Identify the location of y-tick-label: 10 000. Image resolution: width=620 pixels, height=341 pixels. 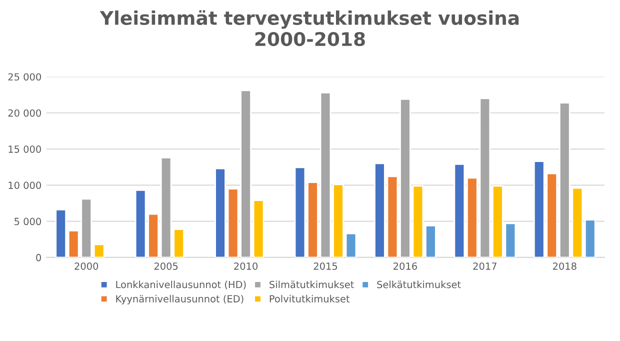
(24, 185).